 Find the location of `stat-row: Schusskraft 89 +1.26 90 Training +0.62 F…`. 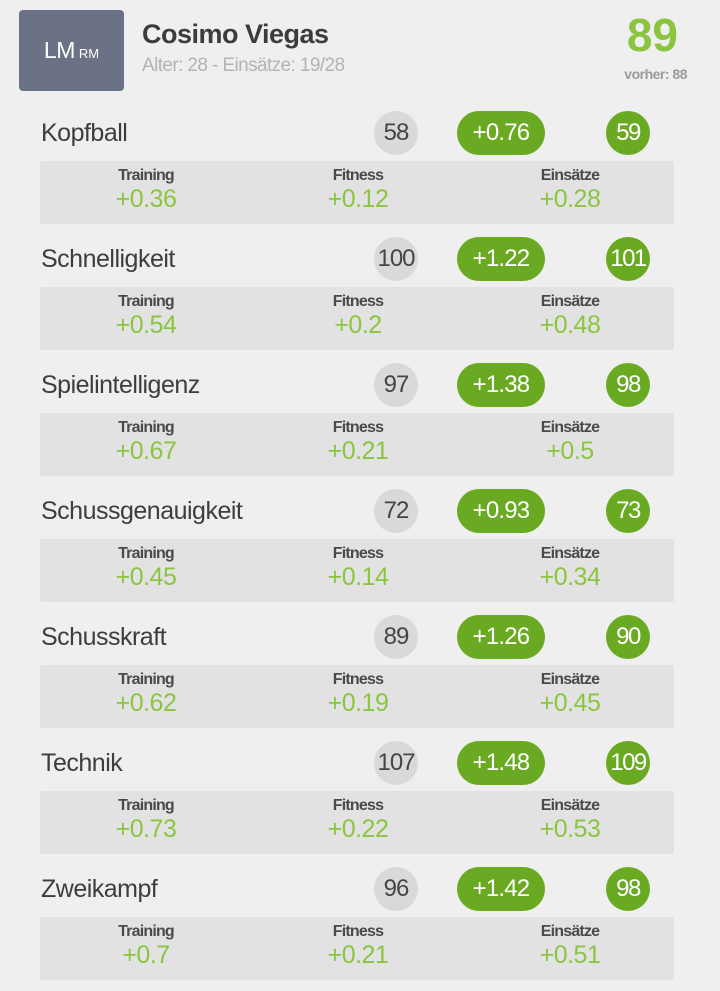

stat-row: Schusskraft 89 +1.26 90 Training +0.62 F… is located at coordinates (360, 680).